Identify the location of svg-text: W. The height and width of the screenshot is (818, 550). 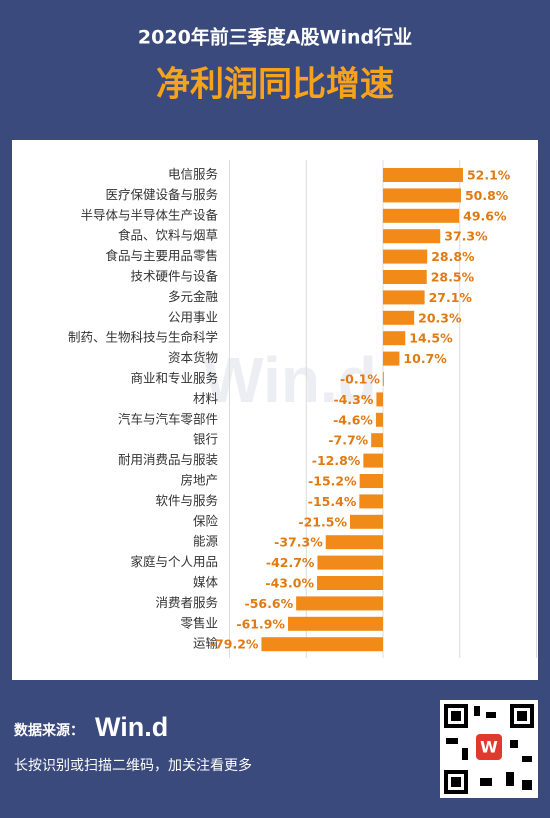
(489, 747).